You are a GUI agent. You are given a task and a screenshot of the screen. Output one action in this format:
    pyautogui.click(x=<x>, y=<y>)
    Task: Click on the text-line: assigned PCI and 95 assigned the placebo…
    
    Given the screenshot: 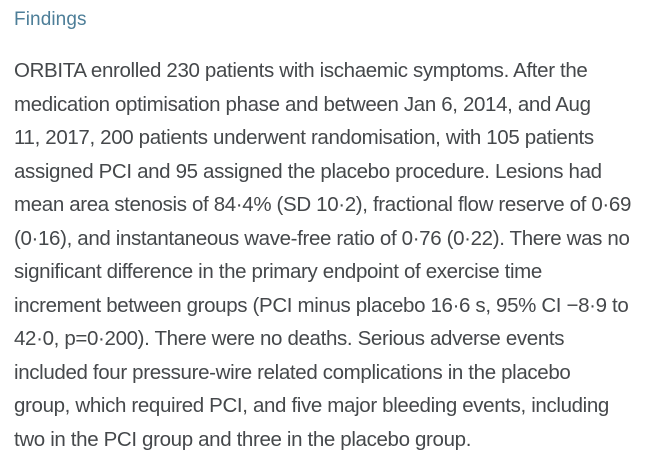 What is the action you would take?
    pyautogui.click(x=308, y=171)
    